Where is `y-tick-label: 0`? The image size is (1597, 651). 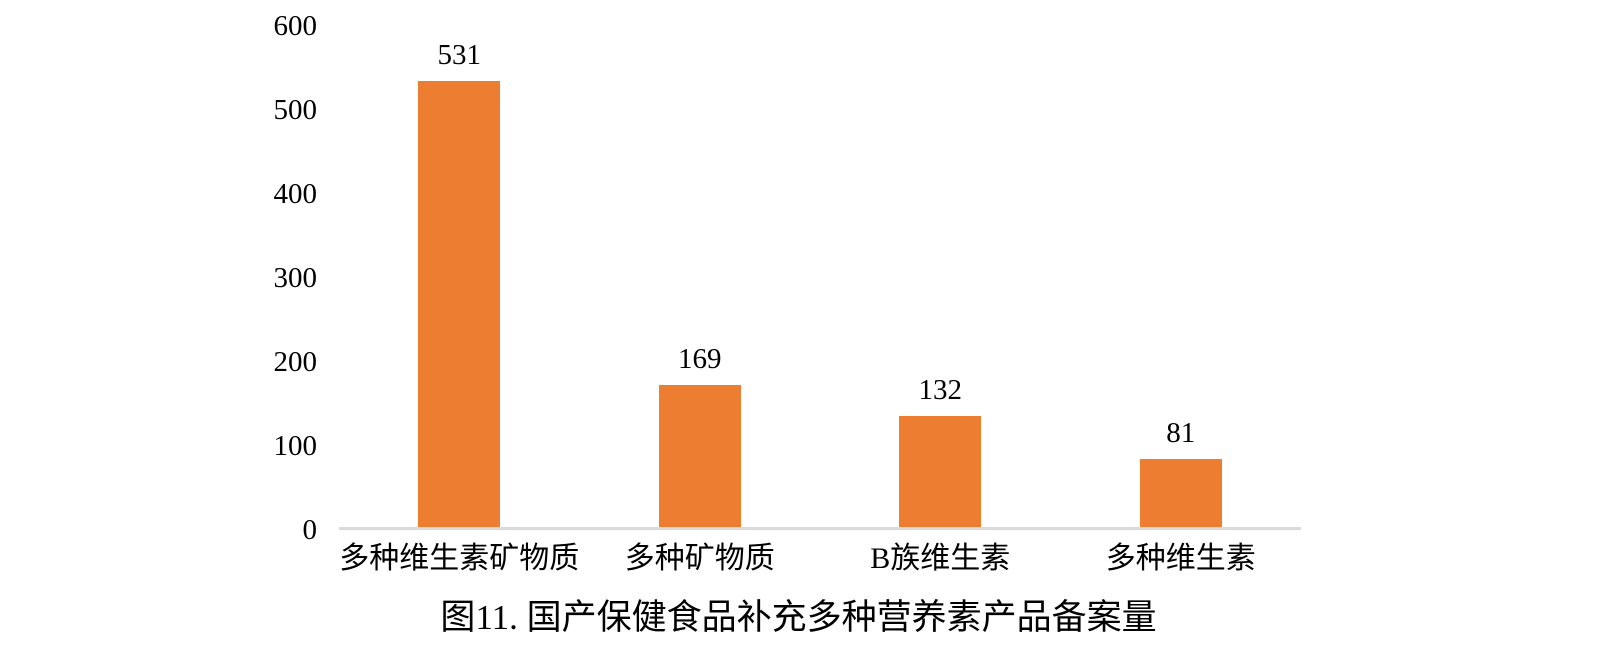
y-tick-label: 0 is located at coordinates (310, 530).